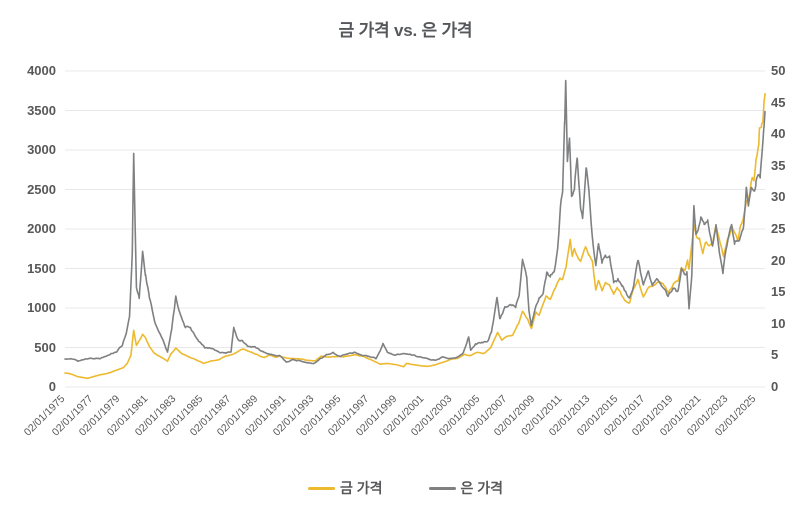 The height and width of the screenshot is (512, 811). I want to click on legend-label-gold: 금 가격, so click(361, 488).